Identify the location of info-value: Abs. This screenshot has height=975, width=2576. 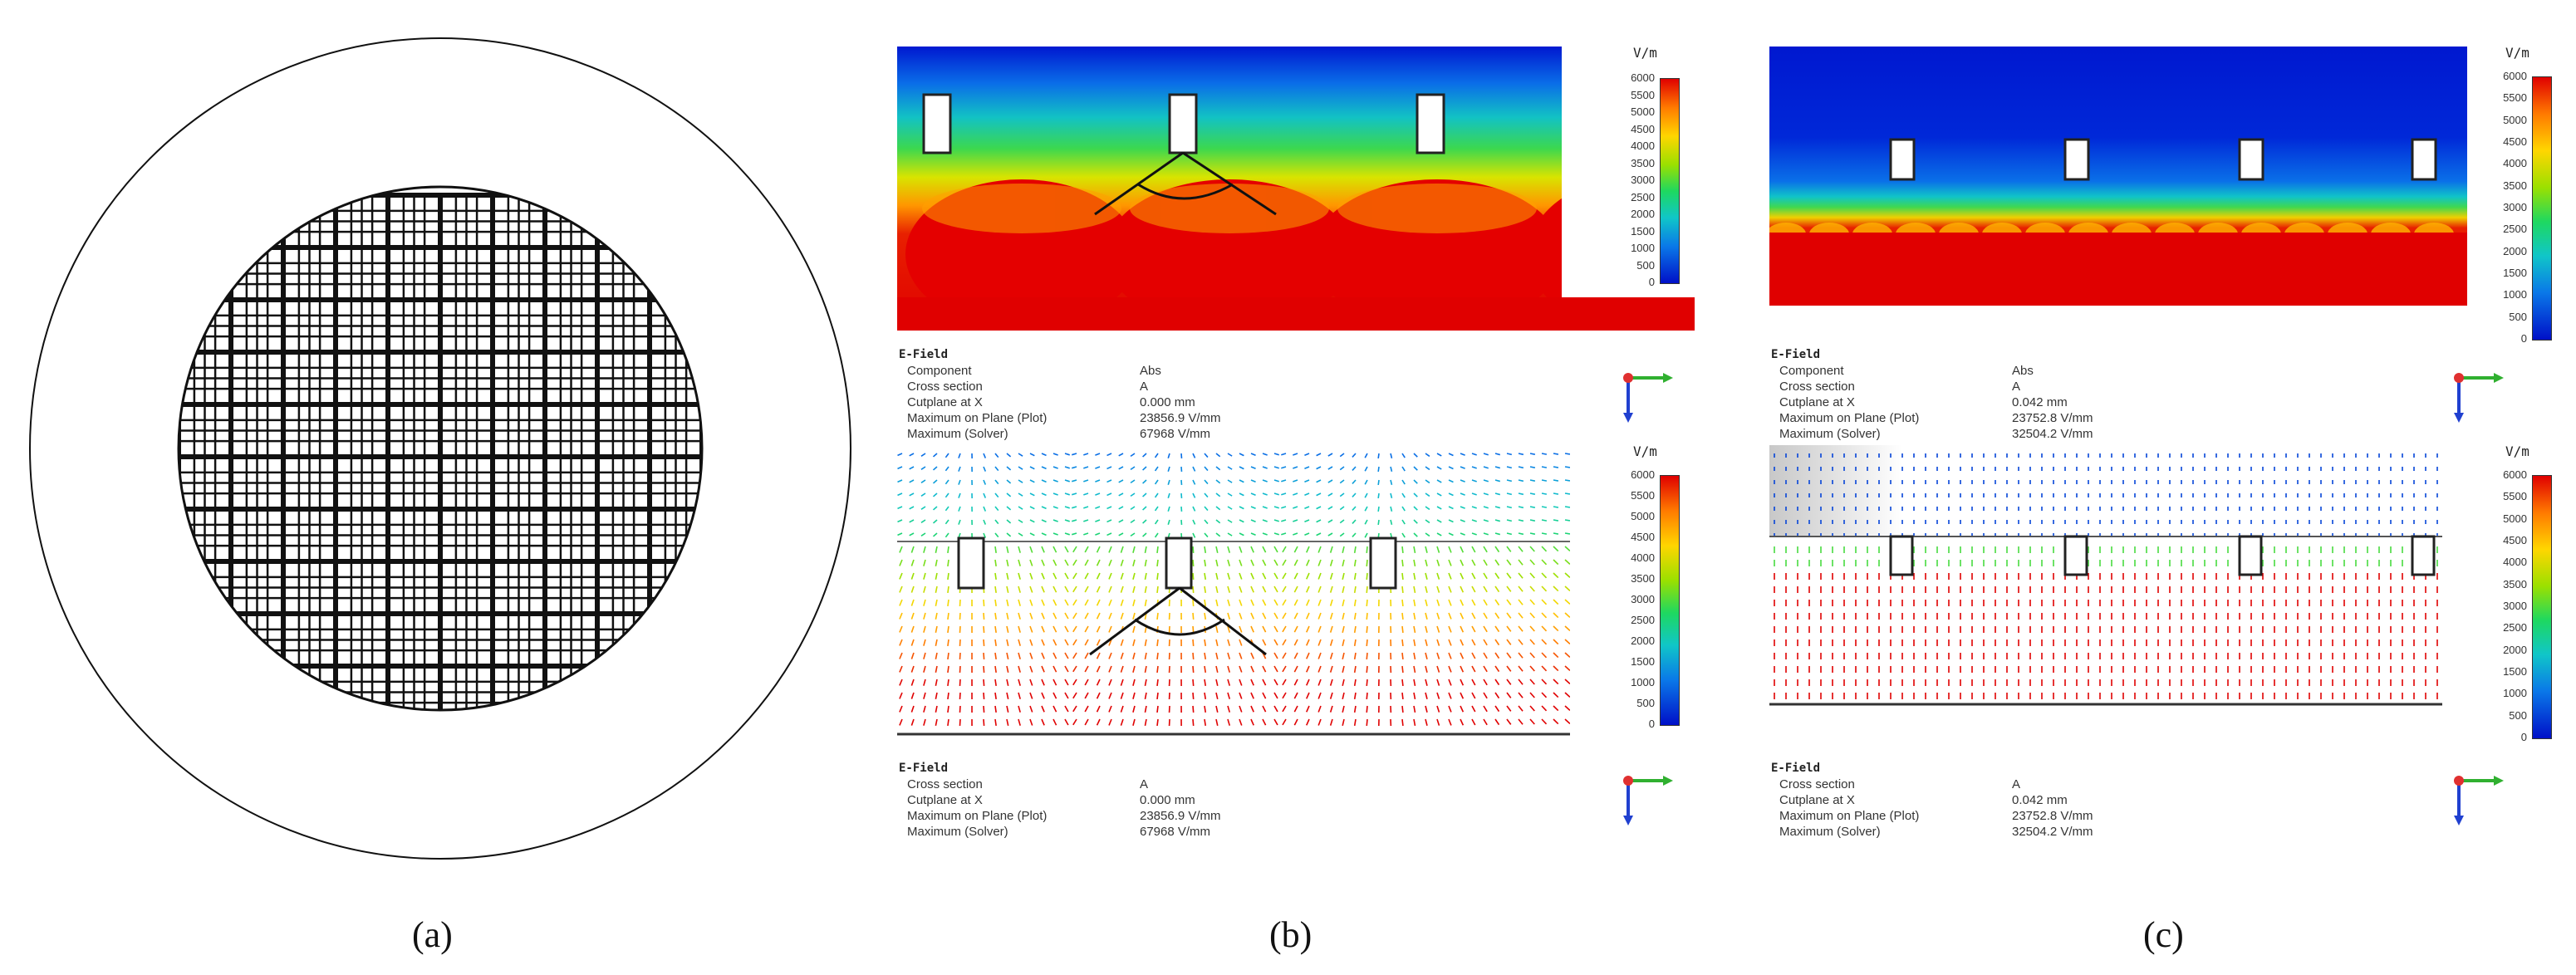
(2023, 371).